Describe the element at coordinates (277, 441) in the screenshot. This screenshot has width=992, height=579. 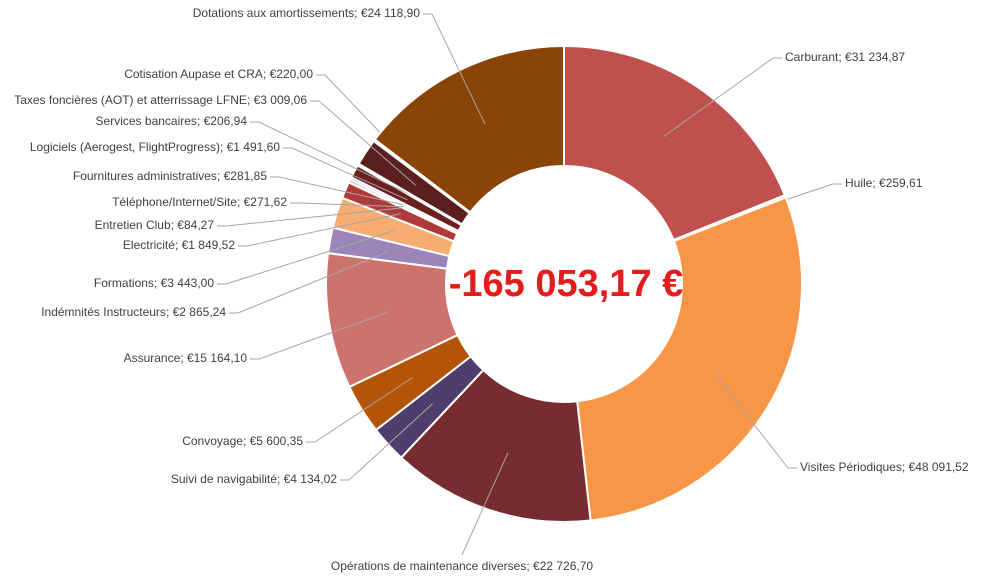
I see `value-label: €5 600,35` at that location.